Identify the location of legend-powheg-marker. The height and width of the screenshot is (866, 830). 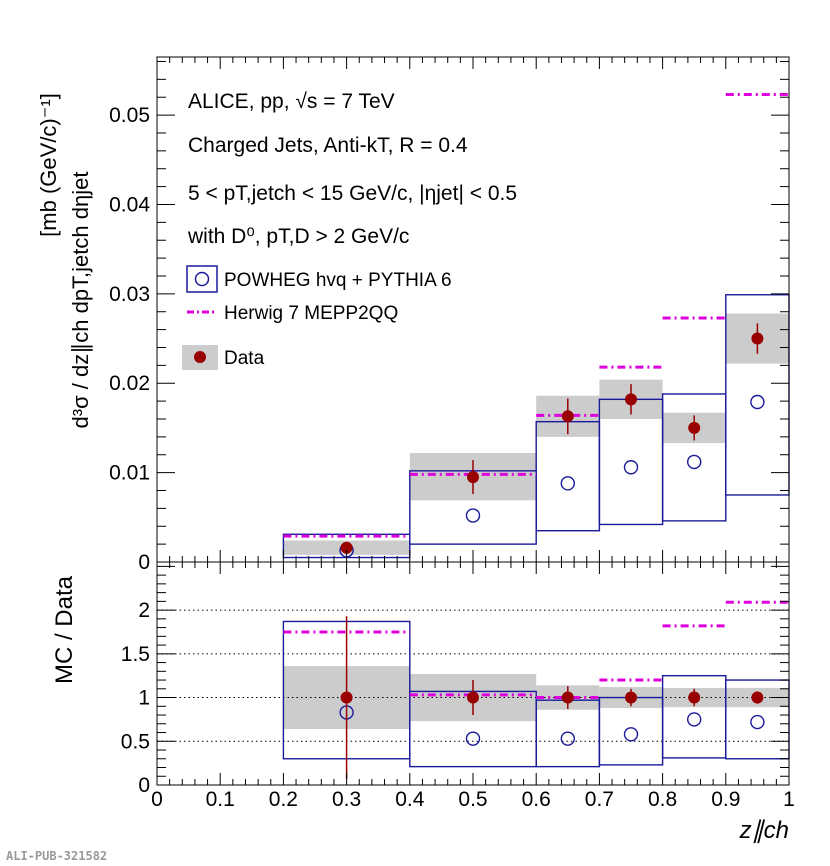
(202, 279).